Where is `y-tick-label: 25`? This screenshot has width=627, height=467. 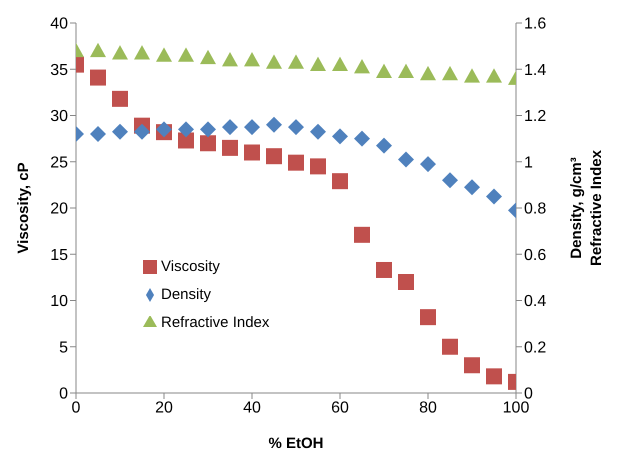
y-tick-label: 25 is located at coordinates (59, 163).